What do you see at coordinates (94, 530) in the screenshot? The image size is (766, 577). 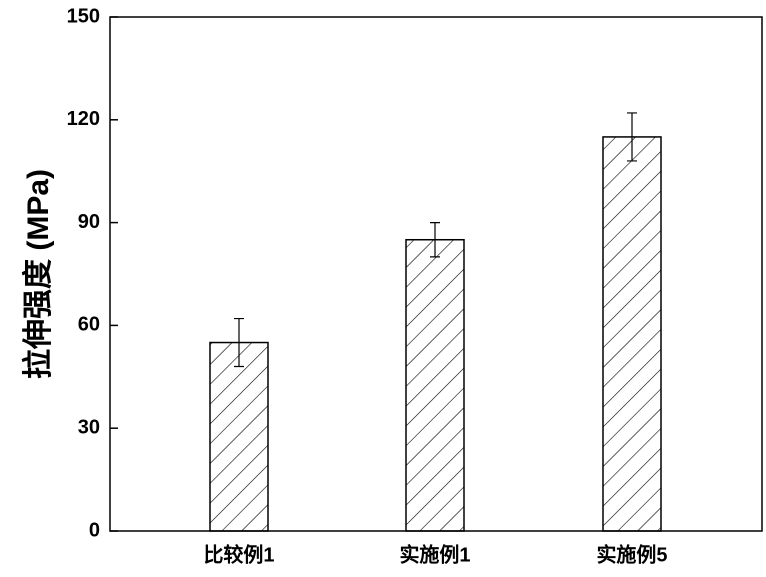 I see `y-tick-label: 0` at bounding box center [94, 530].